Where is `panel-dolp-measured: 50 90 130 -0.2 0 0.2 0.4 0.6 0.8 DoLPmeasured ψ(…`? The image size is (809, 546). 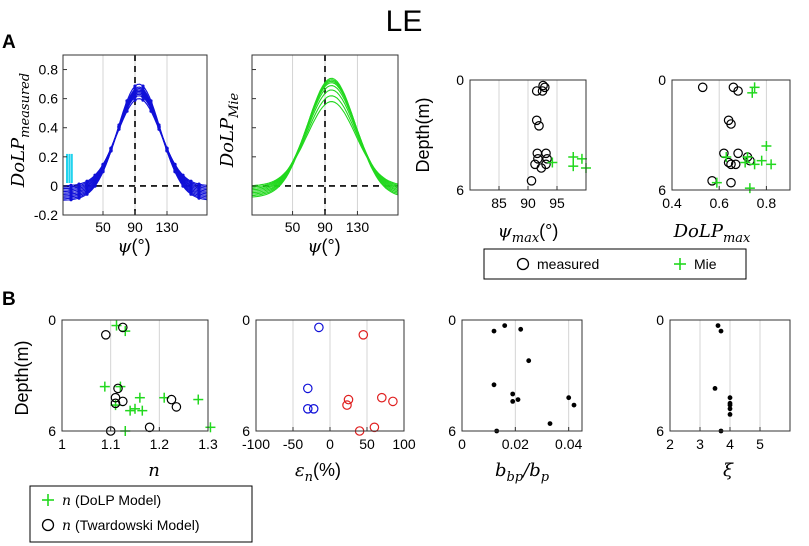 panel-dolp-measured: 50 90 130 -0.2 0 0.2 0.4 0.6 0.8 DoLPmeasured ψ(… is located at coordinates (108, 155).